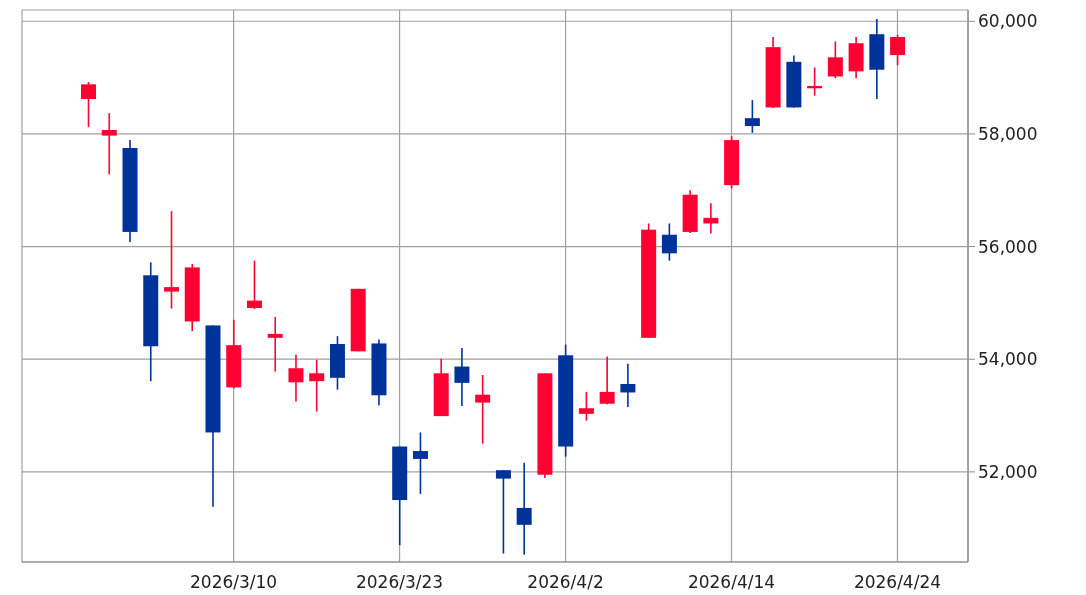  I want to click on x-tick-label: 2026/3/10, so click(234, 582).